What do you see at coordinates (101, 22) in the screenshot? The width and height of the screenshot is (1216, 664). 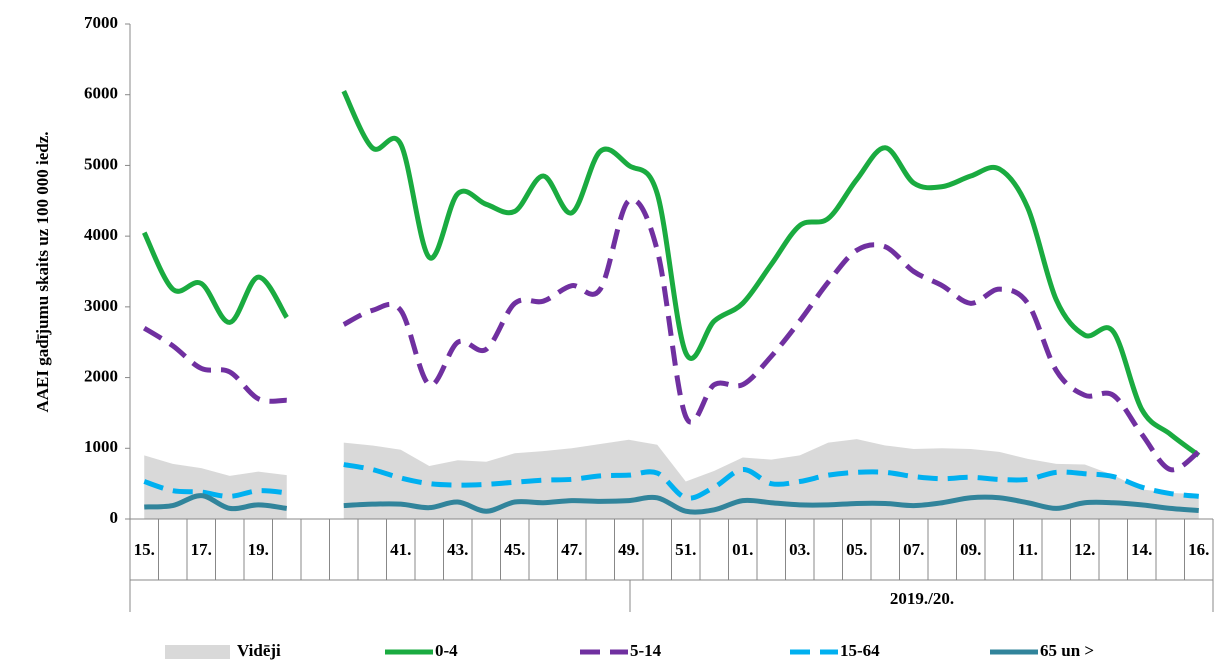 I see `y-tick-label: 7000` at bounding box center [101, 22].